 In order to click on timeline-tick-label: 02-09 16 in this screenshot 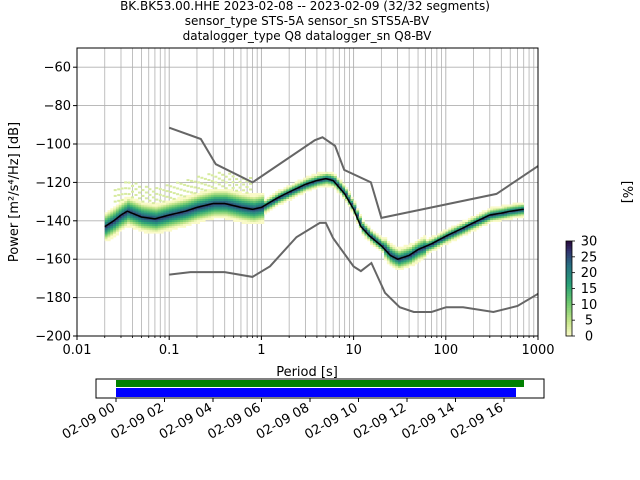, I will do `click(477, 421)`.